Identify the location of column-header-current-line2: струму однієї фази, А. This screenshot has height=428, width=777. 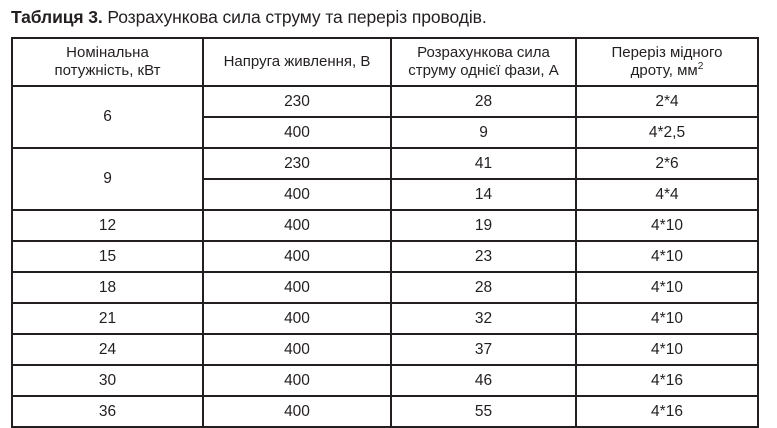
(483, 70).